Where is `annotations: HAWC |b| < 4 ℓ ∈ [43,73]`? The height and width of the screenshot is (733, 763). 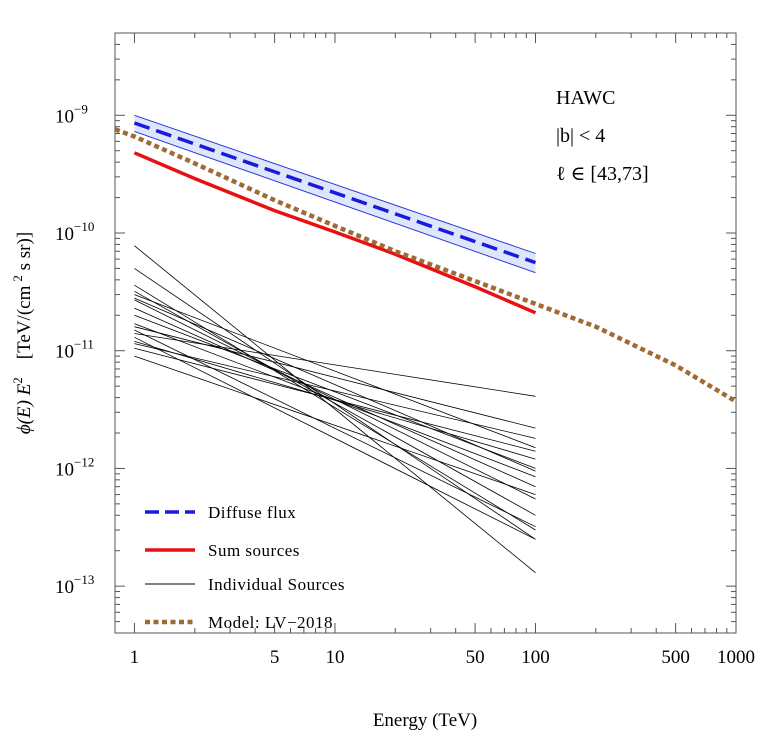
annotations: HAWC |b| < 4 ℓ ∈ [43,73] is located at coordinates (602, 136).